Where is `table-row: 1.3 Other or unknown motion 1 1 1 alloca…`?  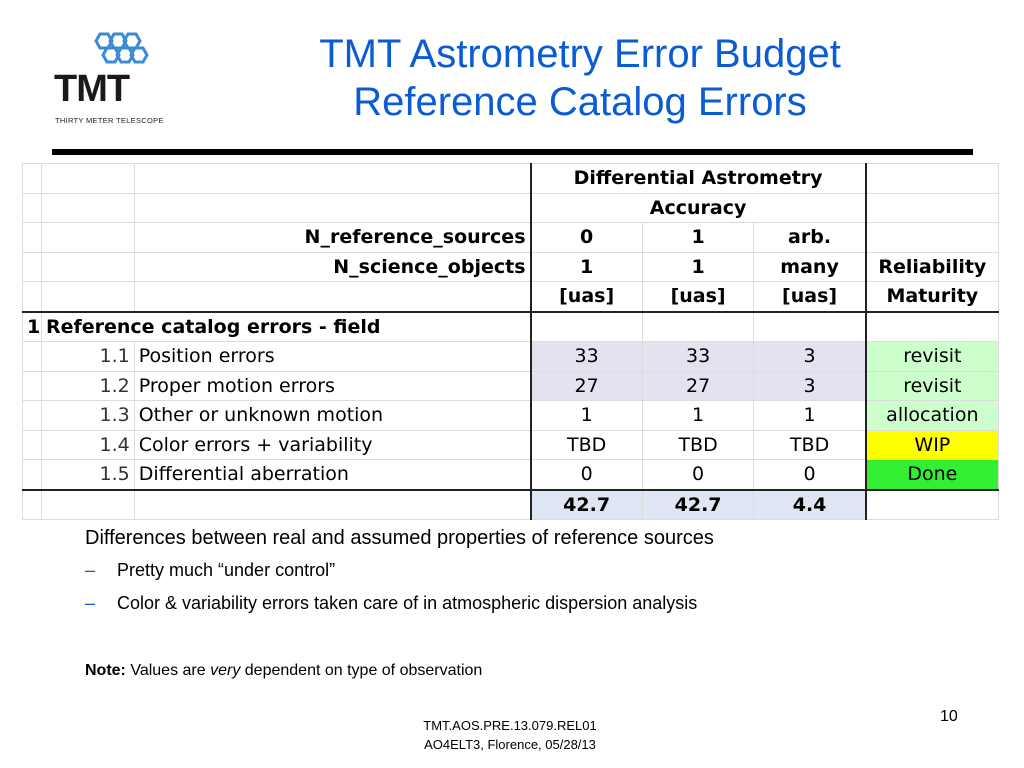 table-row: 1.3 Other or unknown motion 1 1 1 alloca… is located at coordinates (510, 415).